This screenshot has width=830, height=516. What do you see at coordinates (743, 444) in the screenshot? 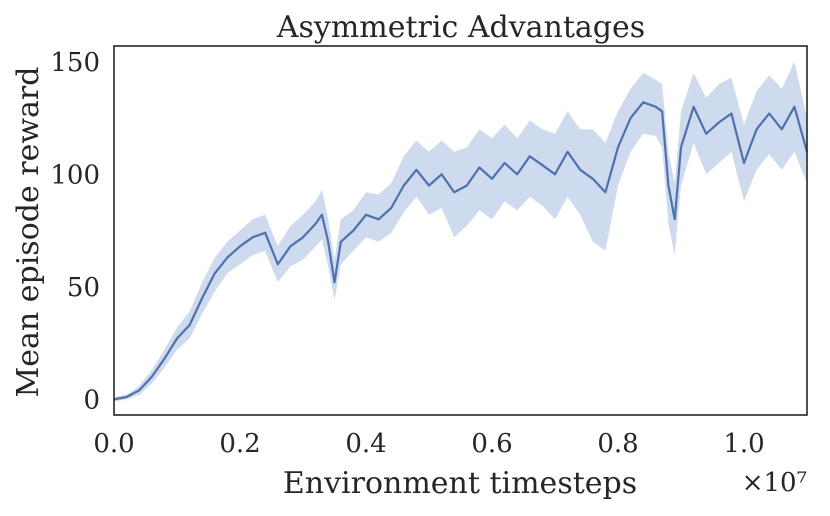
I see `x-tick-label: 1.0` at bounding box center [743, 444].